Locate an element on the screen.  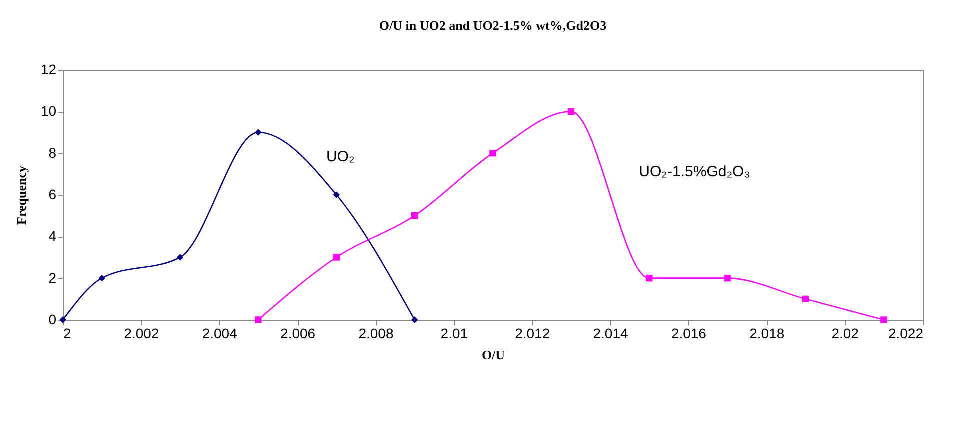
x-tick-label: 2.016 is located at coordinates (689, 334).